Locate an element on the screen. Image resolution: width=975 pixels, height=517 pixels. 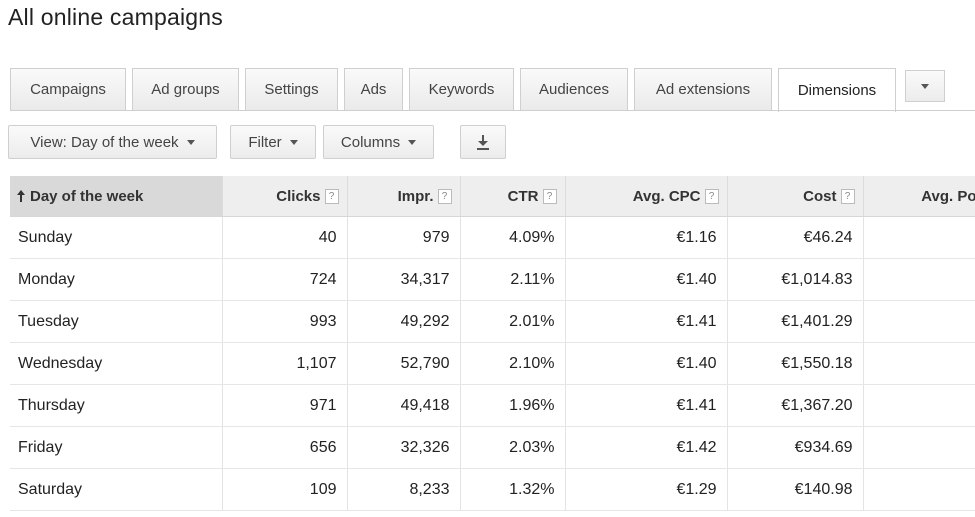
column-header-avg-pos: Avg. Po is located at coordinates (919, 196).